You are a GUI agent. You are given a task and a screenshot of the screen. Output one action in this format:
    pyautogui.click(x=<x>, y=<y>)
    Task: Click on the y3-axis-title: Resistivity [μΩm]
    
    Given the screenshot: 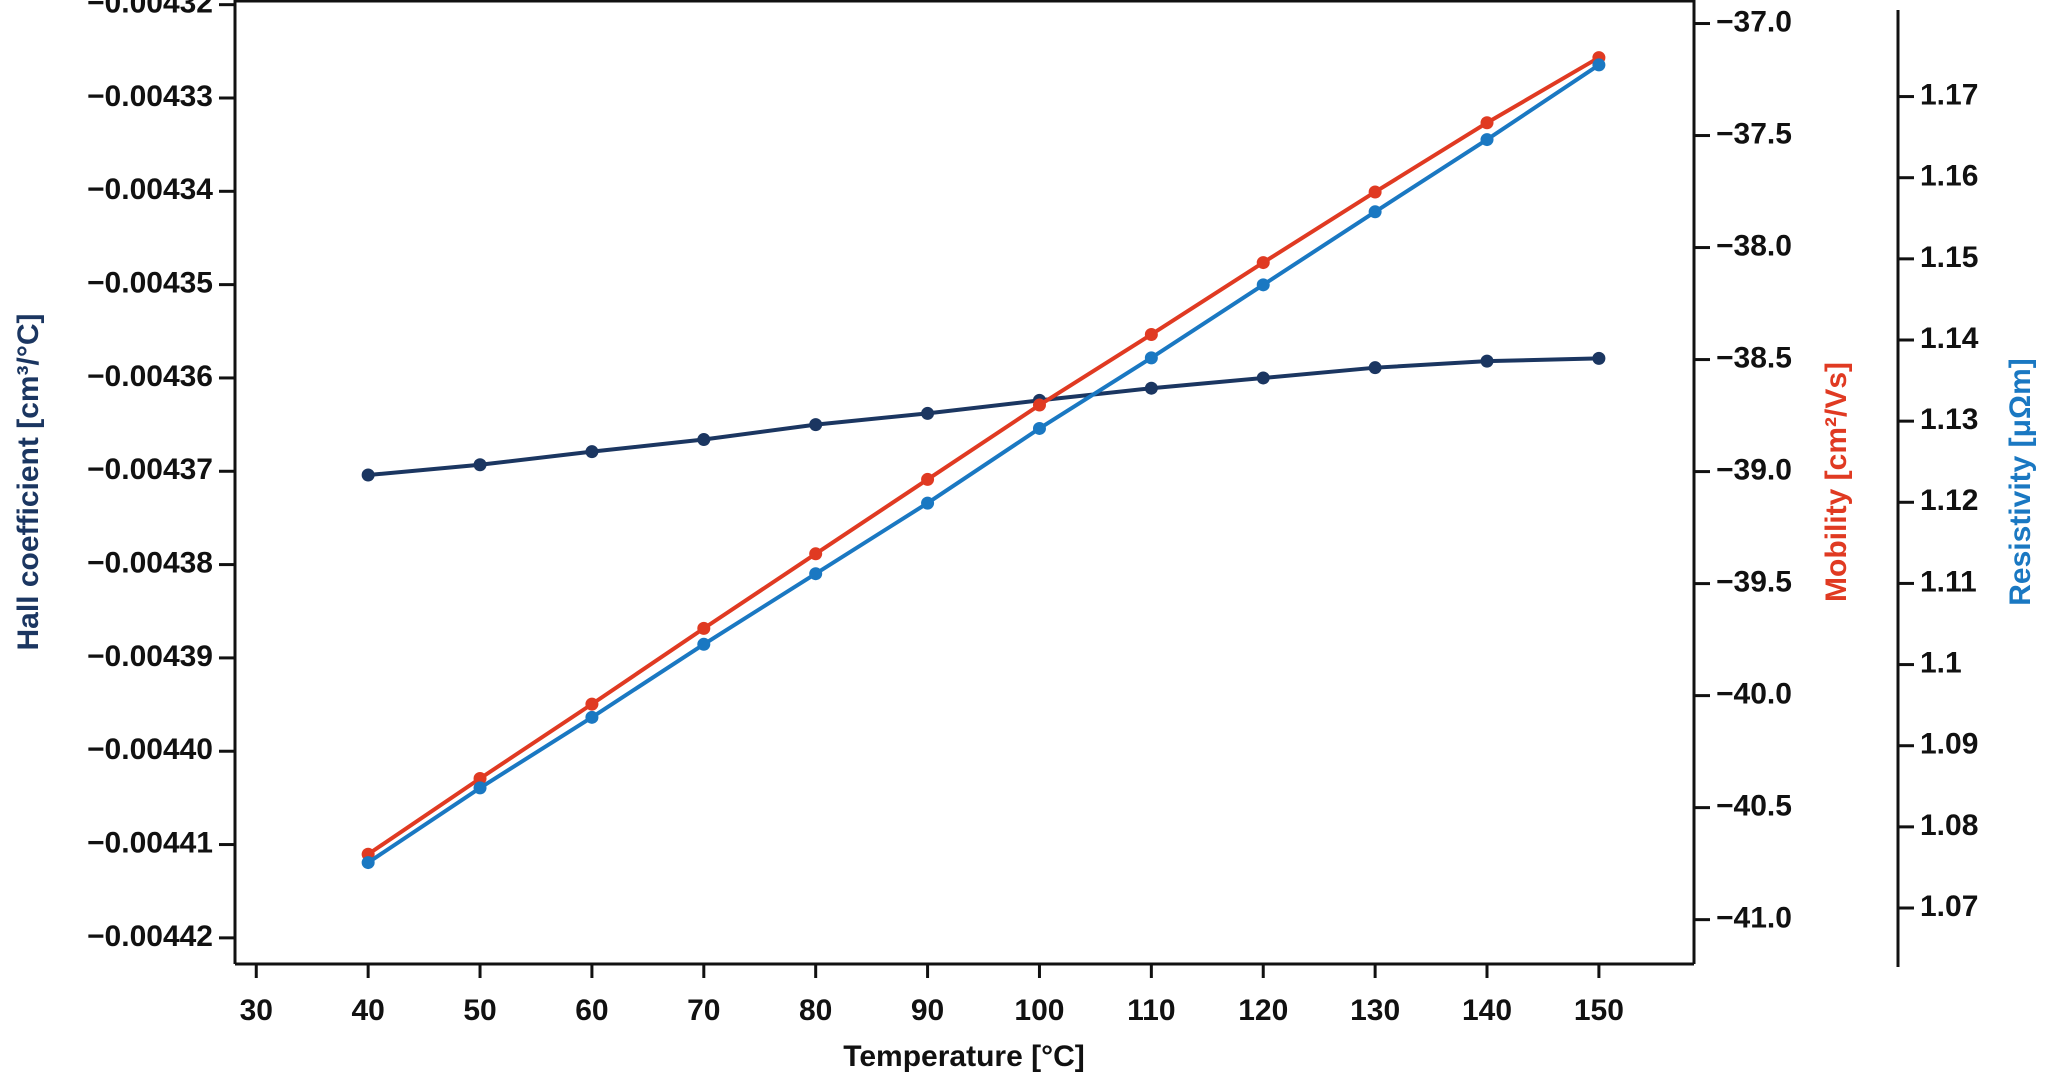 What is the action you would take?
    pyautogui.click(x=2020, y=481)
    